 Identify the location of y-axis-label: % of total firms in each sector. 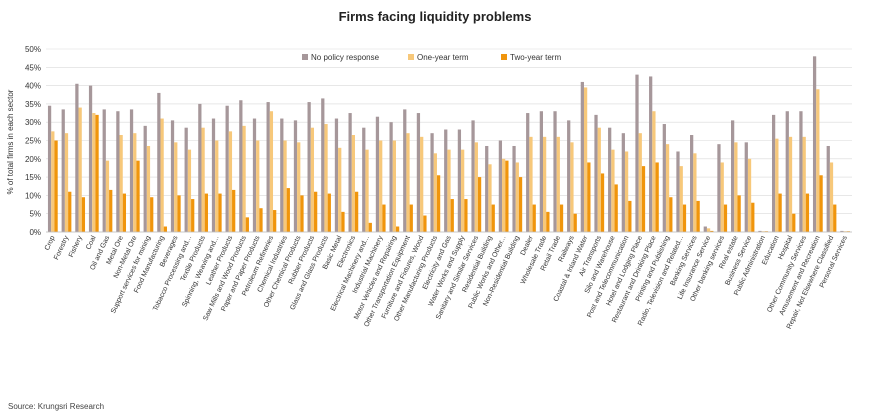
(10, 141).